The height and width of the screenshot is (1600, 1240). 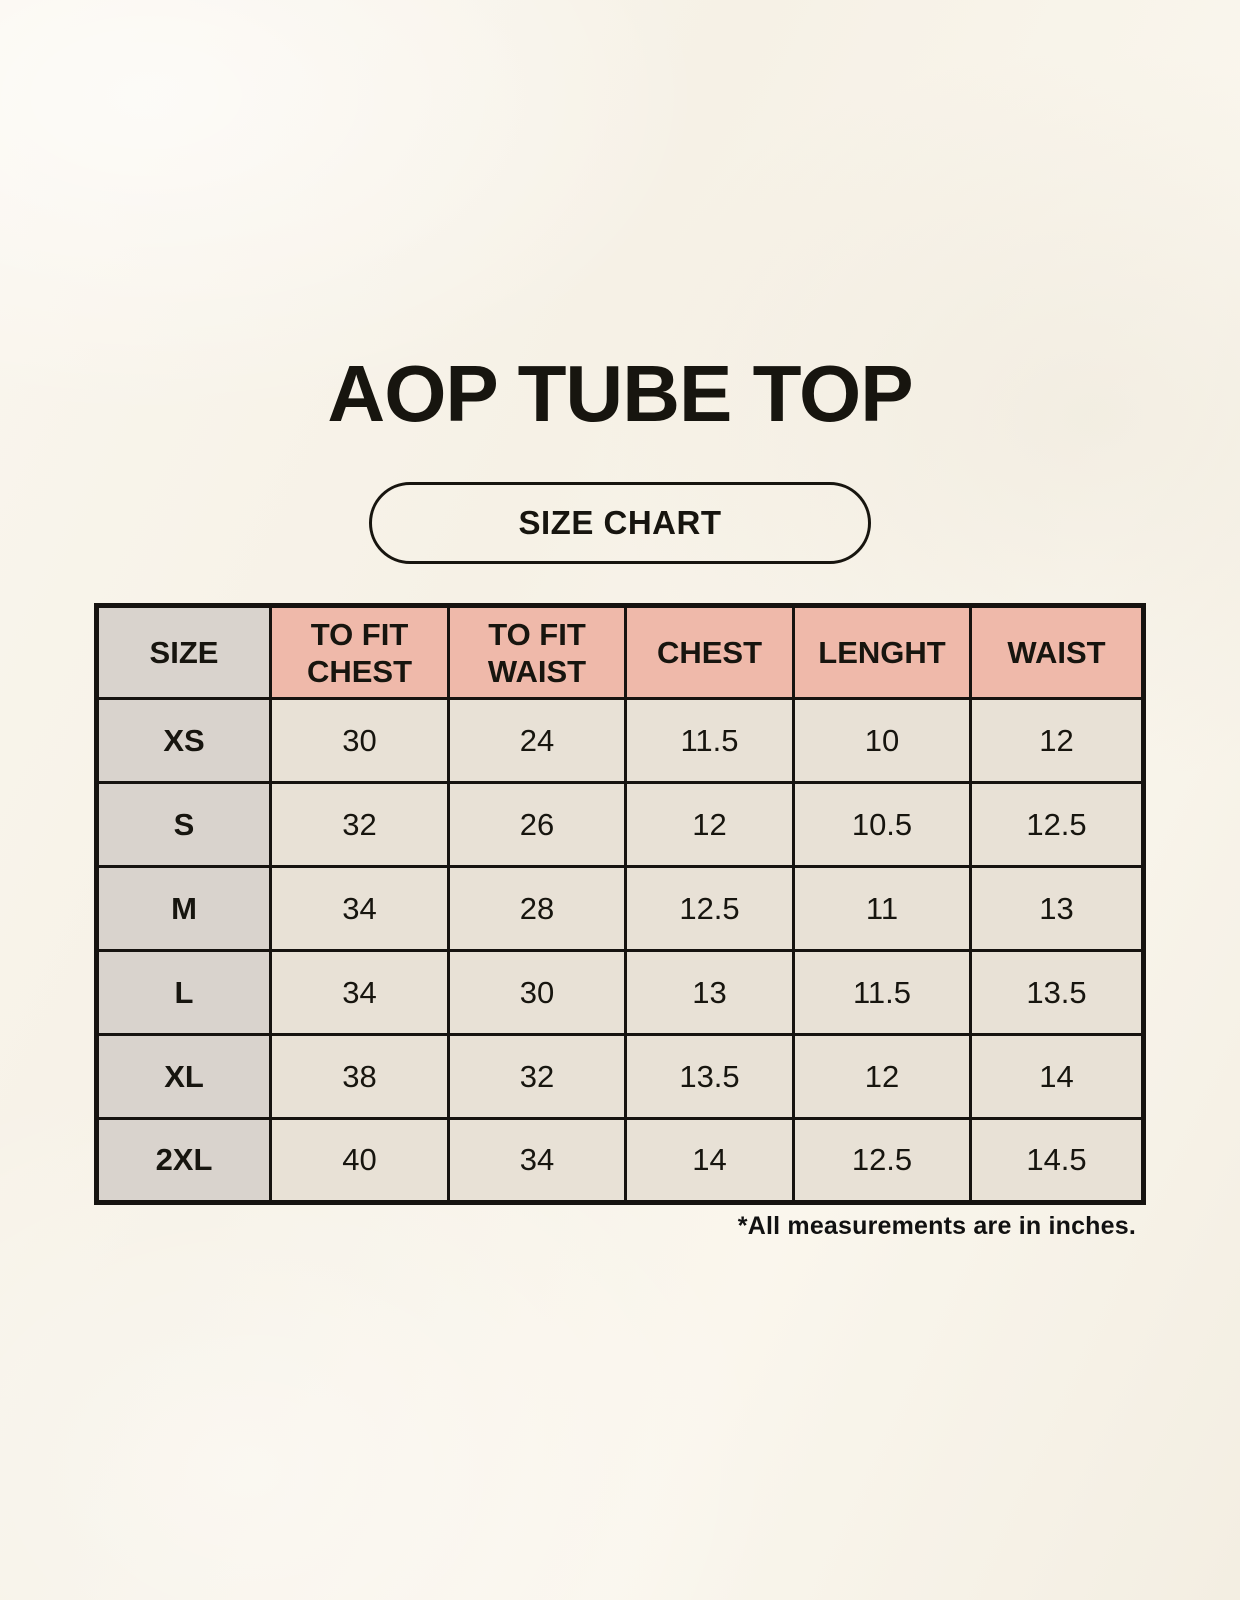 I want to click on cell-value: 24, so click(x=537, y=740).